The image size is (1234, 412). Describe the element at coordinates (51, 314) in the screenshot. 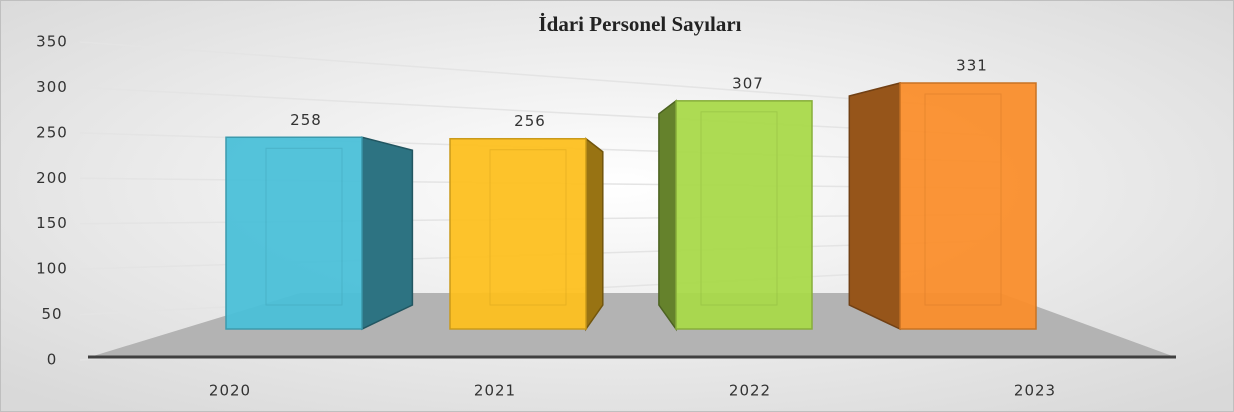

I see `y-tick-label: 50` at that location.